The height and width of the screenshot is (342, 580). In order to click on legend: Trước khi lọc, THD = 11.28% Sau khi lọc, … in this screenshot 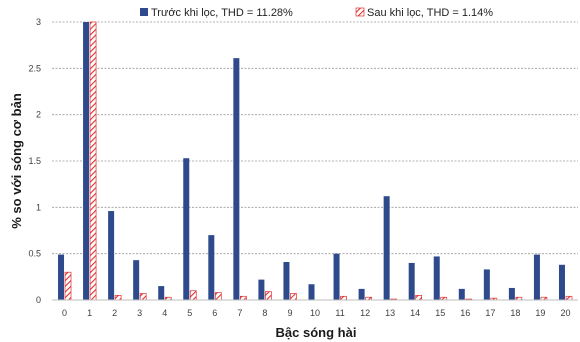, I will do `click(316, 13)`.